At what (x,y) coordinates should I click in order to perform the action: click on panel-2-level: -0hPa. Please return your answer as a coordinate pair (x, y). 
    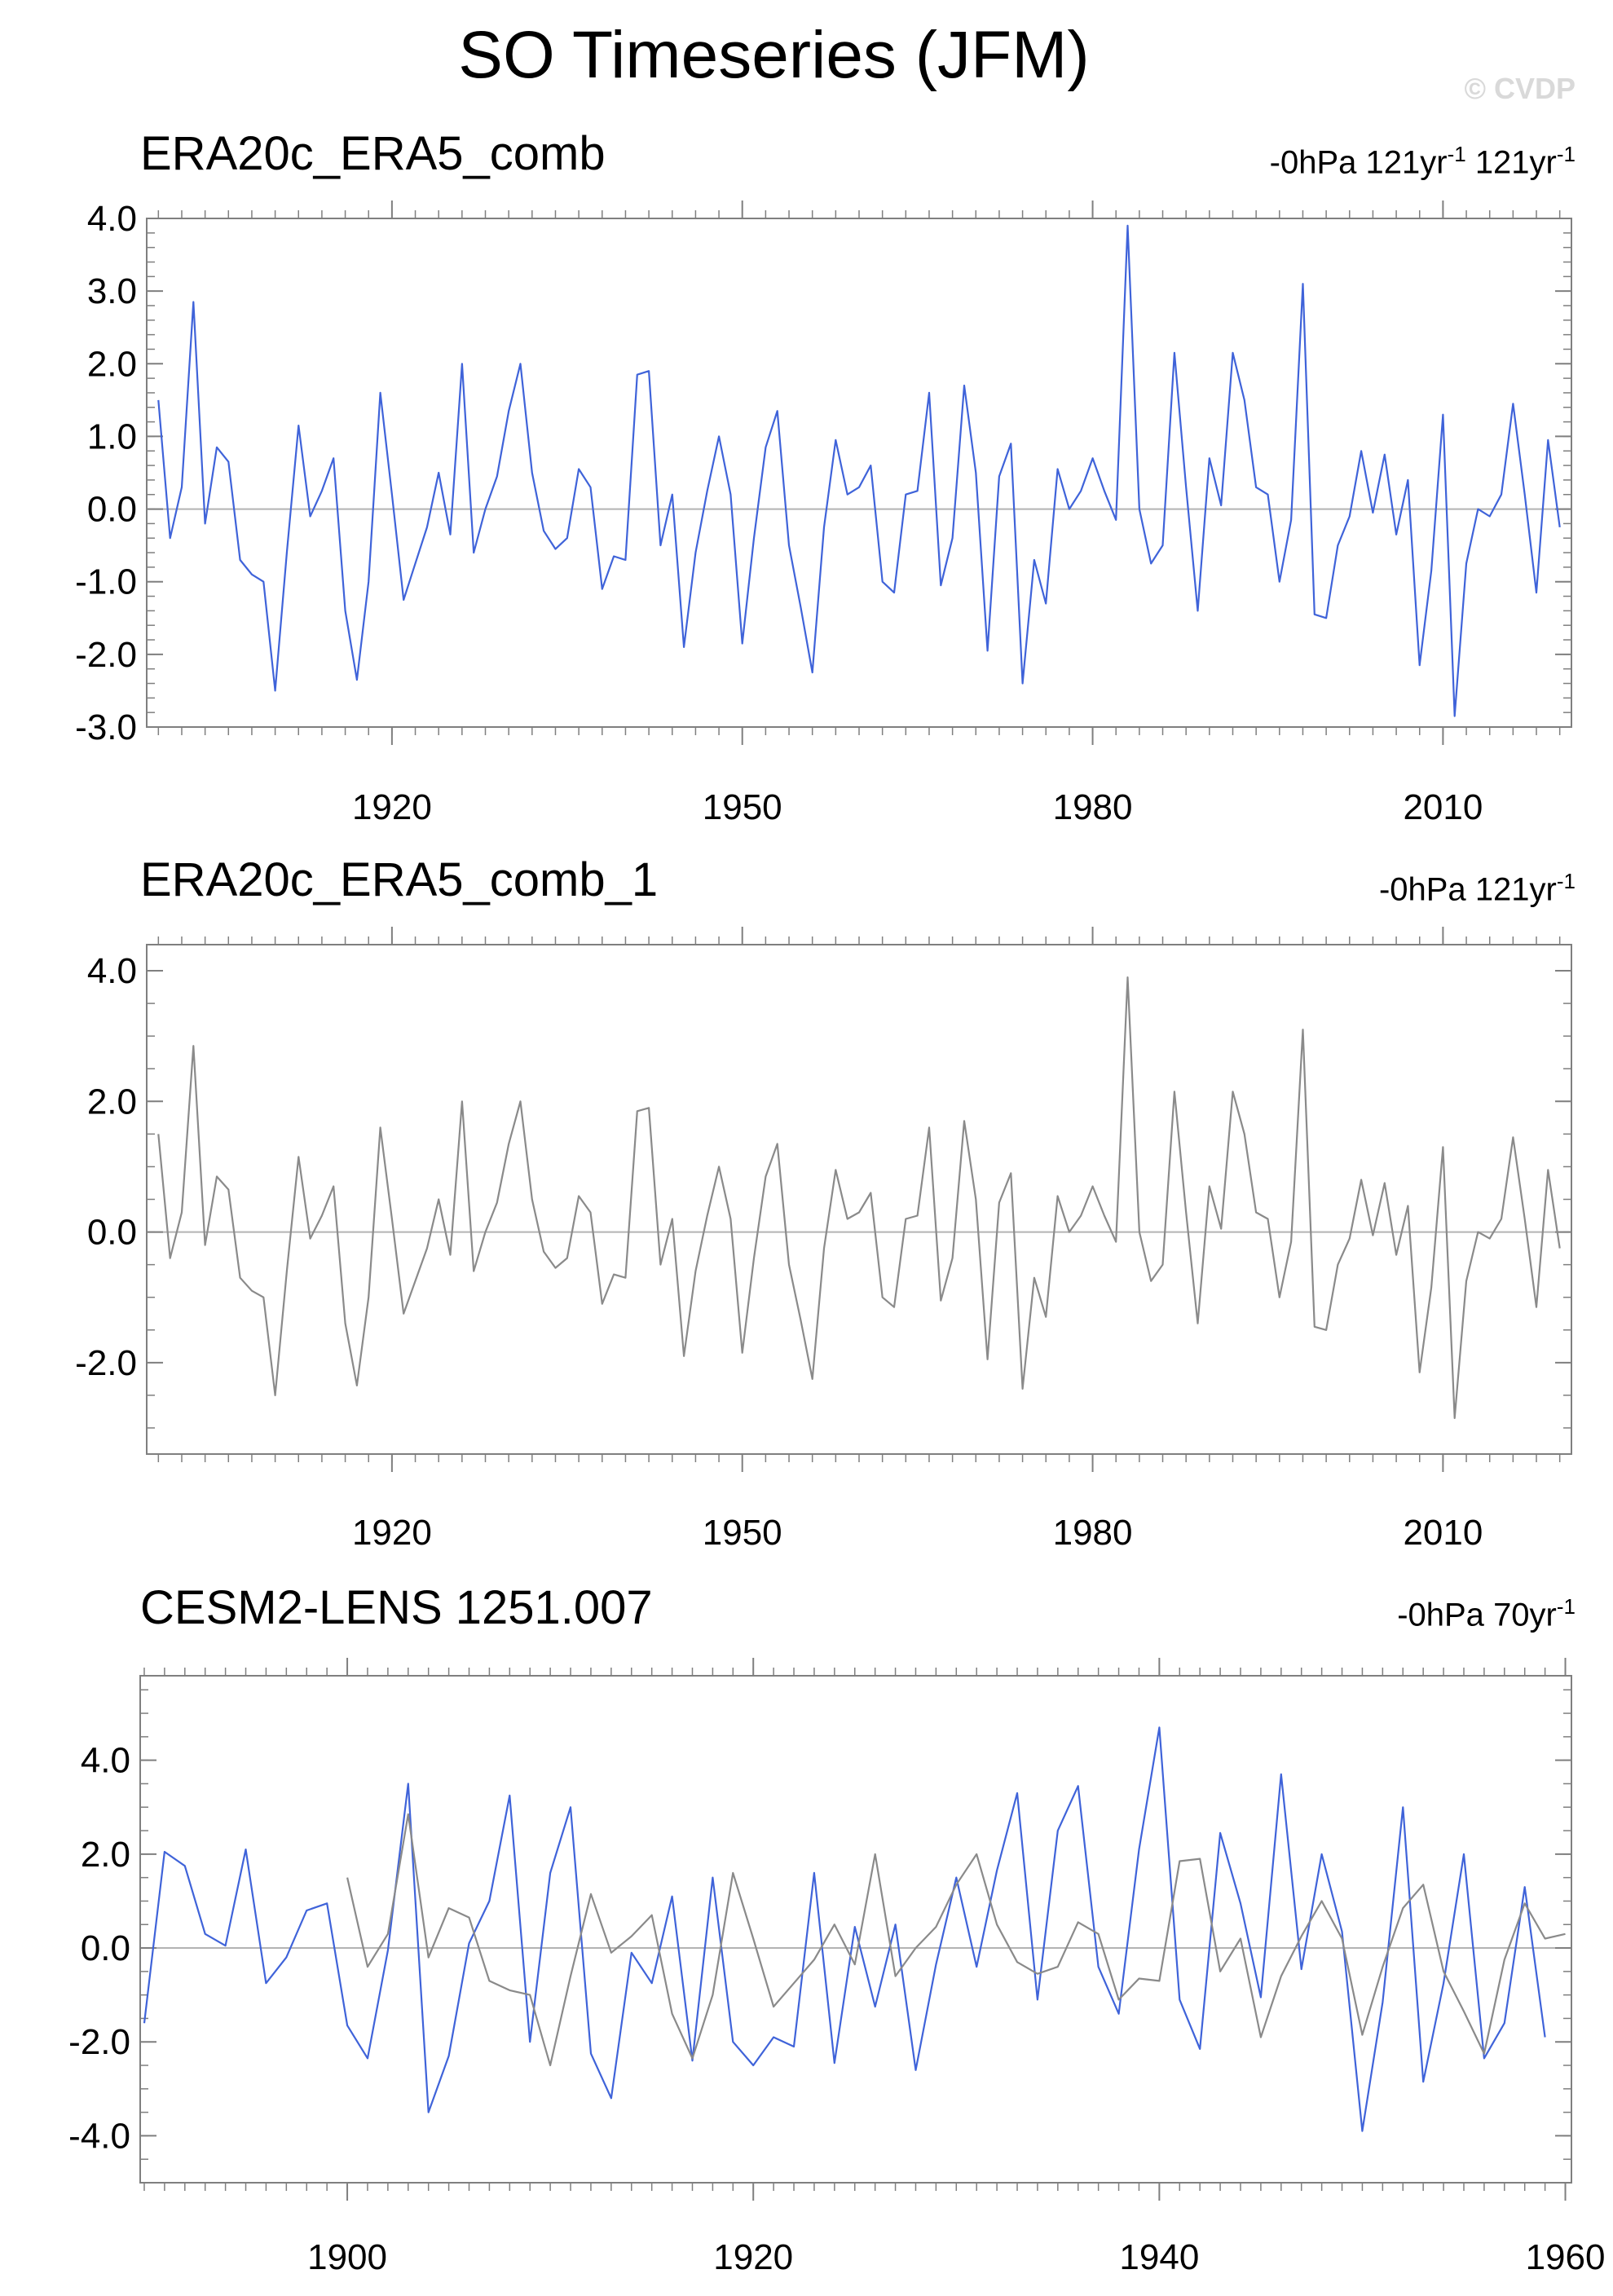
    Looking at the image, I should click on (1422, 889).